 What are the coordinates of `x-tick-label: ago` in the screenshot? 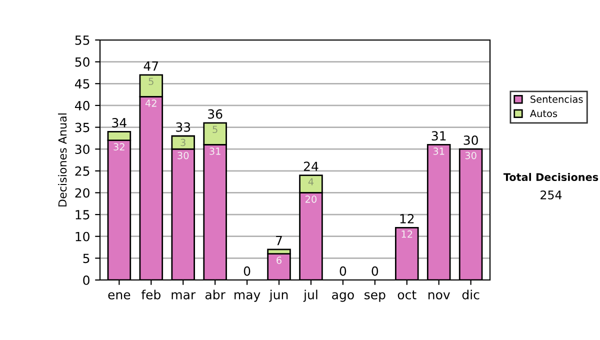 It's located at (343, 297).